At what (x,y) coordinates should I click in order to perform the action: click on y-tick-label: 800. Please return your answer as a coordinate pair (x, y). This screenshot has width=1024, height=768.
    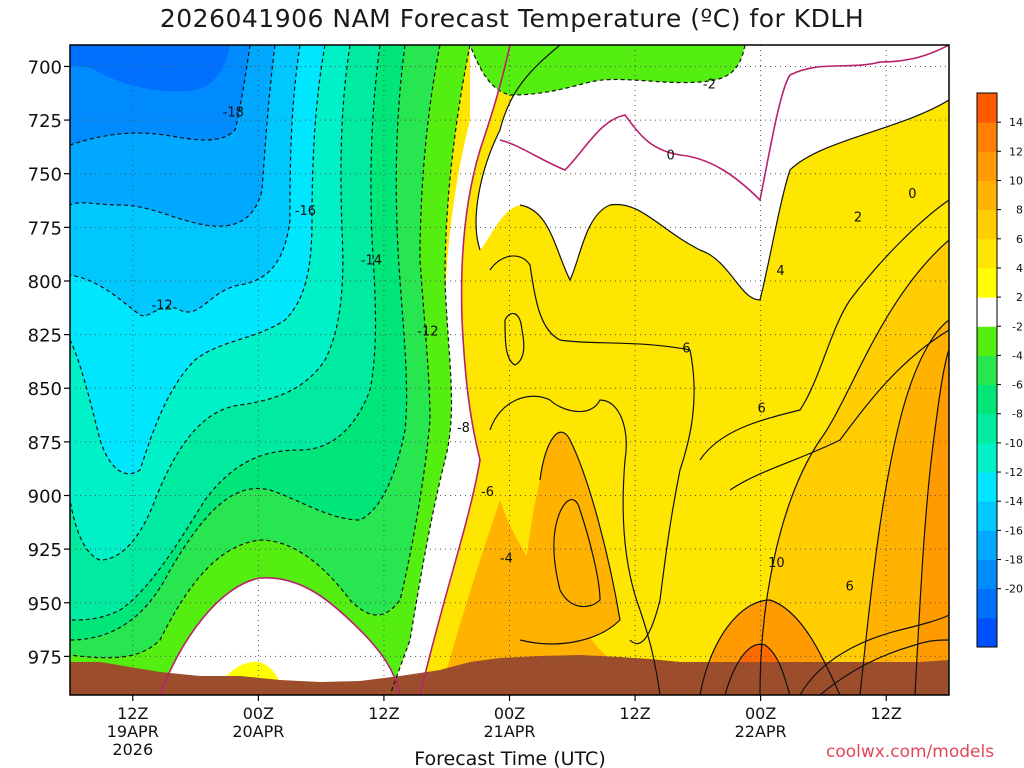
    Looking at the image, I should click on (45, 282).